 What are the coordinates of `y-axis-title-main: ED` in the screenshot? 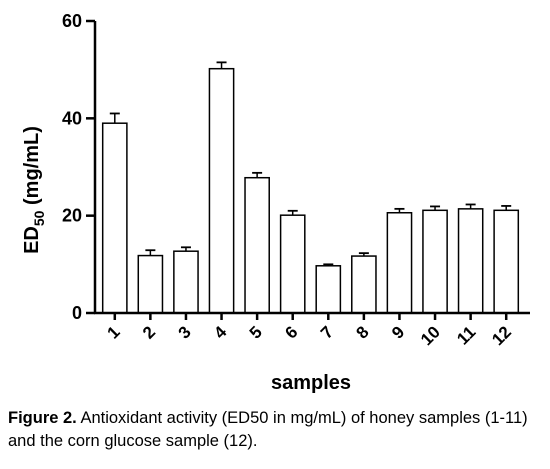 It's located at (32, 240).